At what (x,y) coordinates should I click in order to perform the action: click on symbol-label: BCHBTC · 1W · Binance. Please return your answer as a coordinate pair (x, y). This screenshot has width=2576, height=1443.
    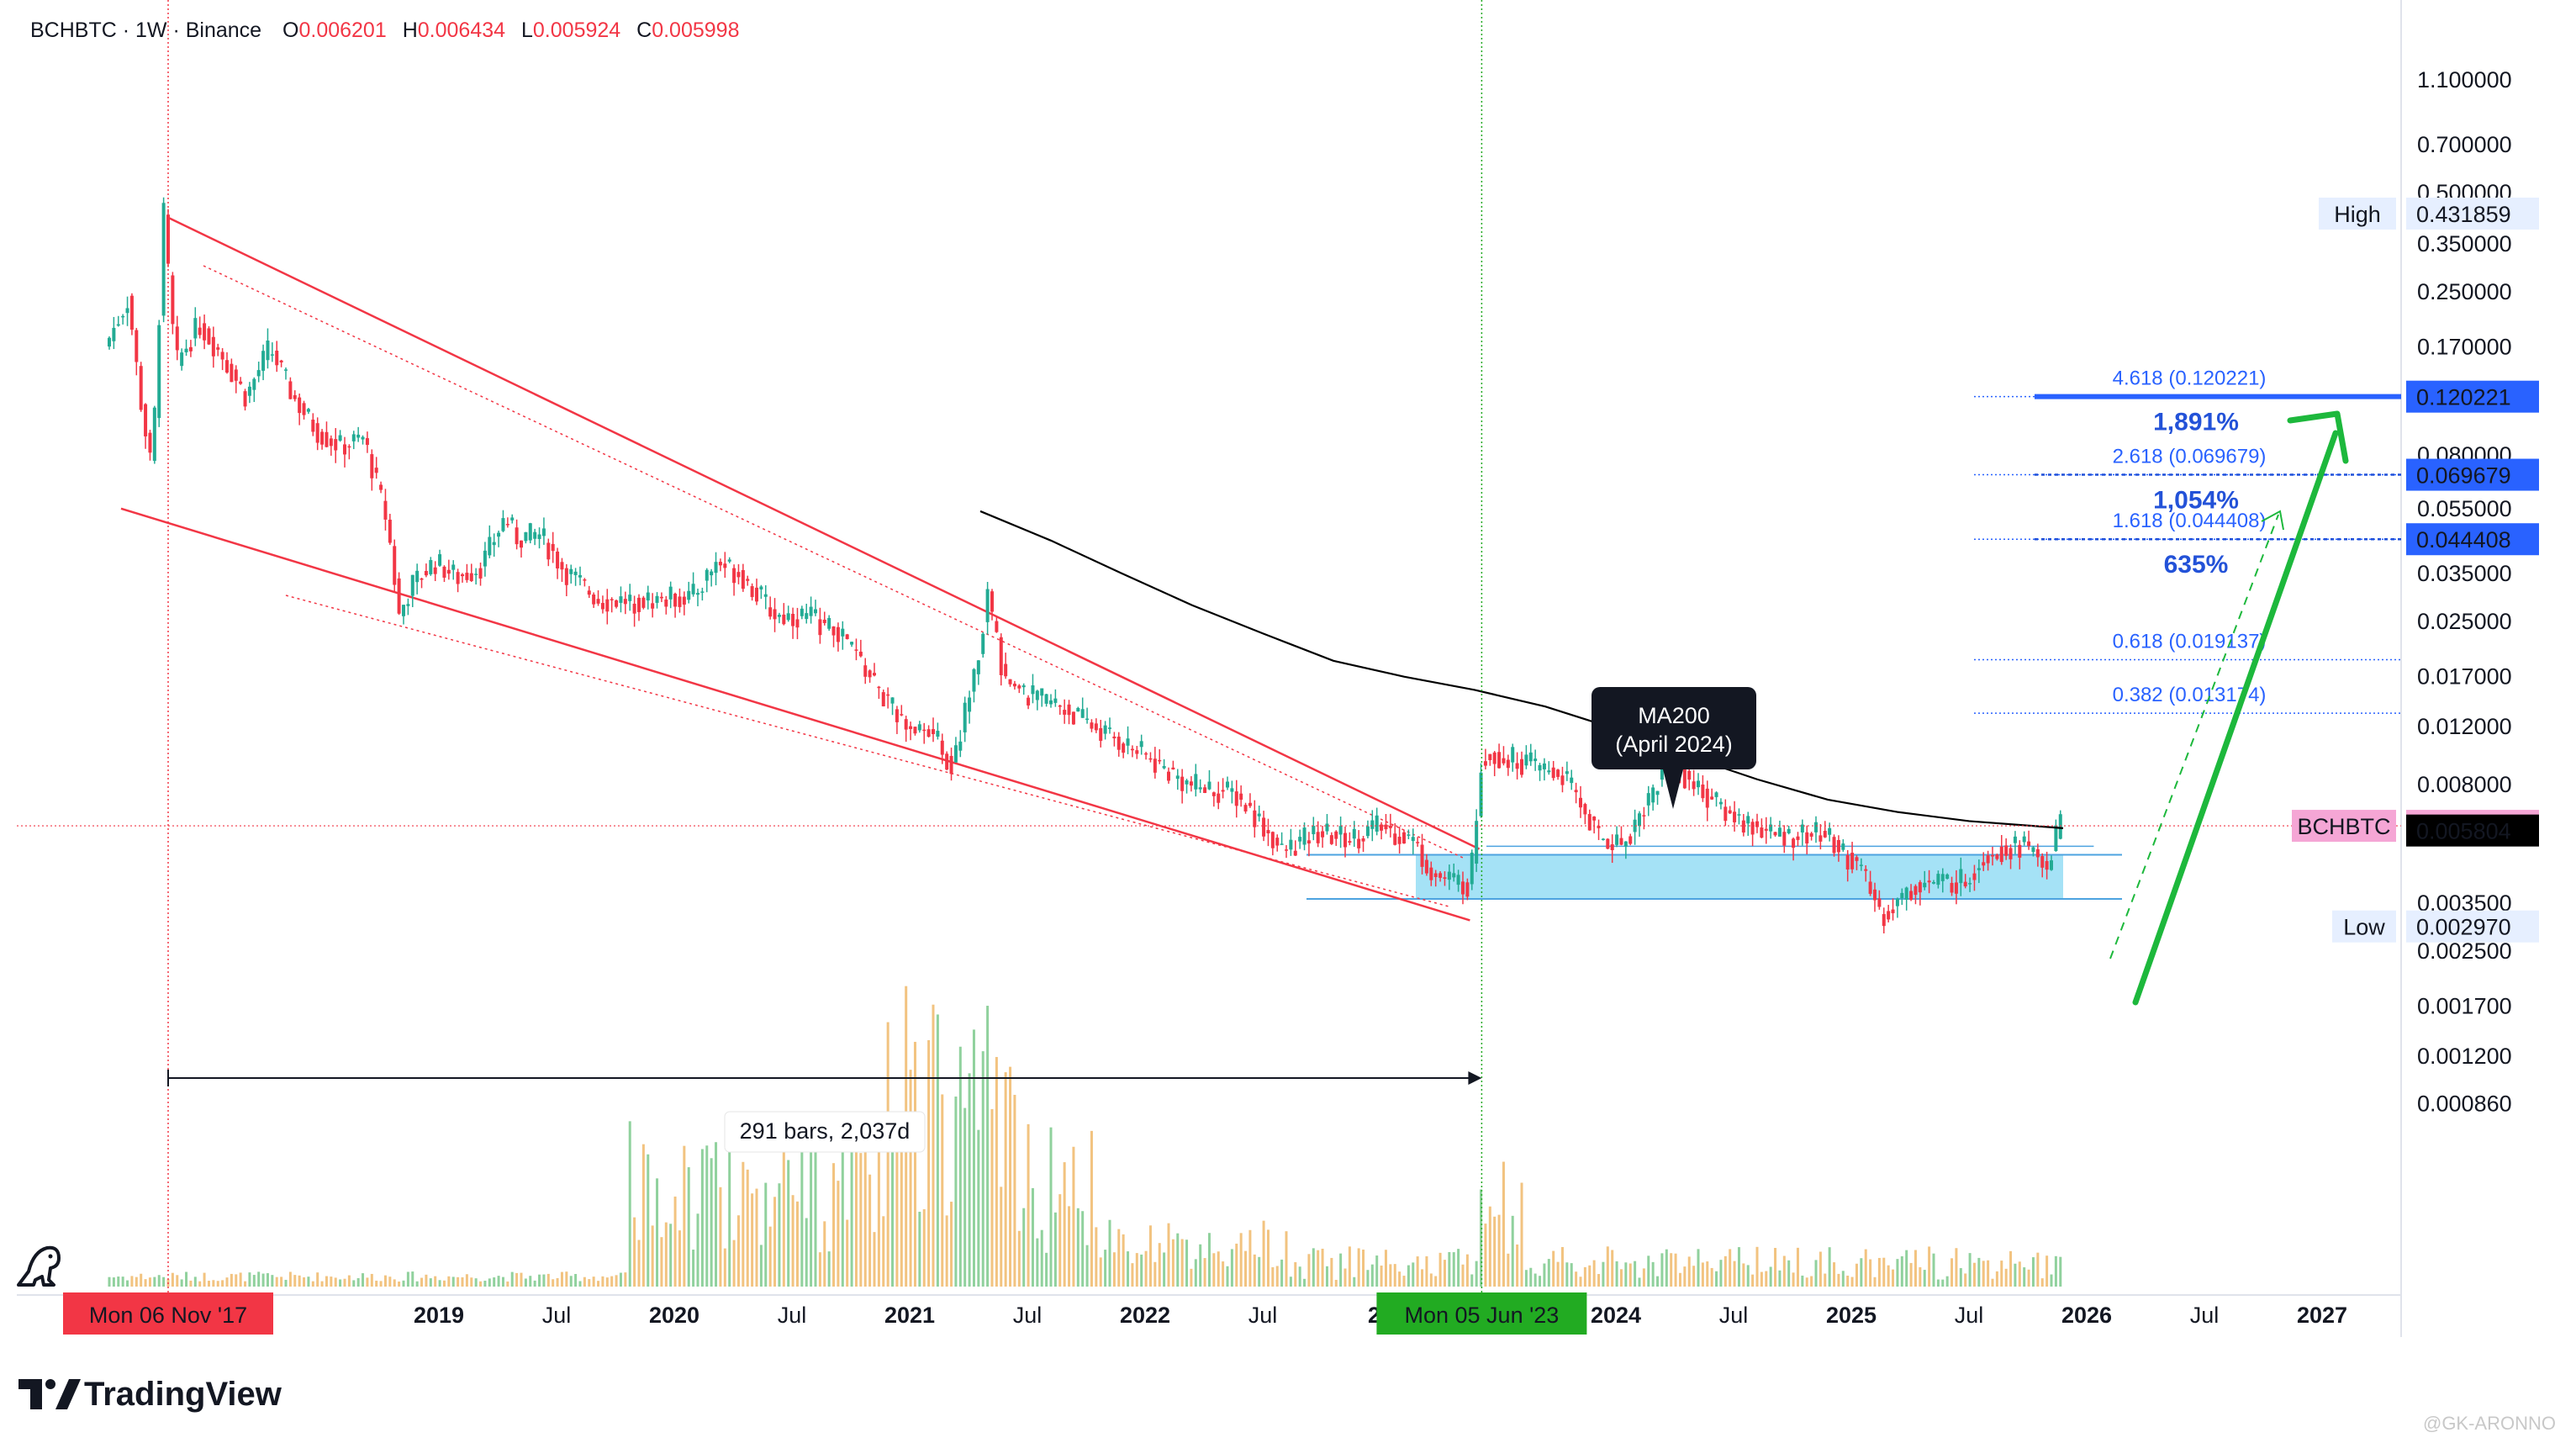
    Looking at the image, I should click on (145, 30).